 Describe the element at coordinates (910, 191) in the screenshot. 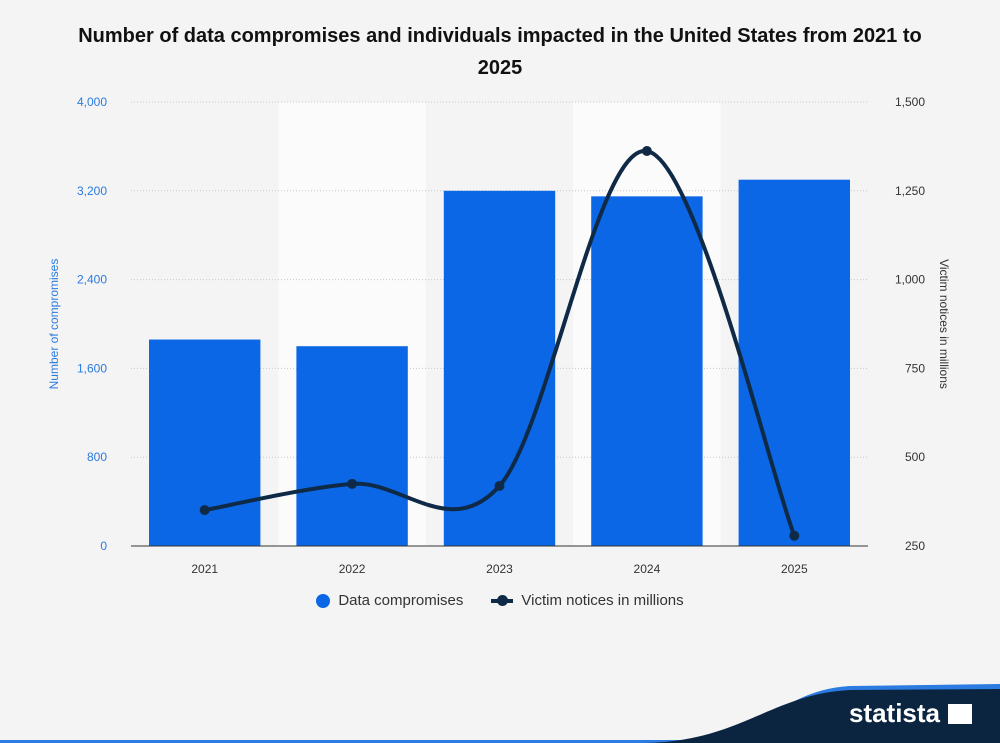

I see `y-right-tick: 1,250` at that location.